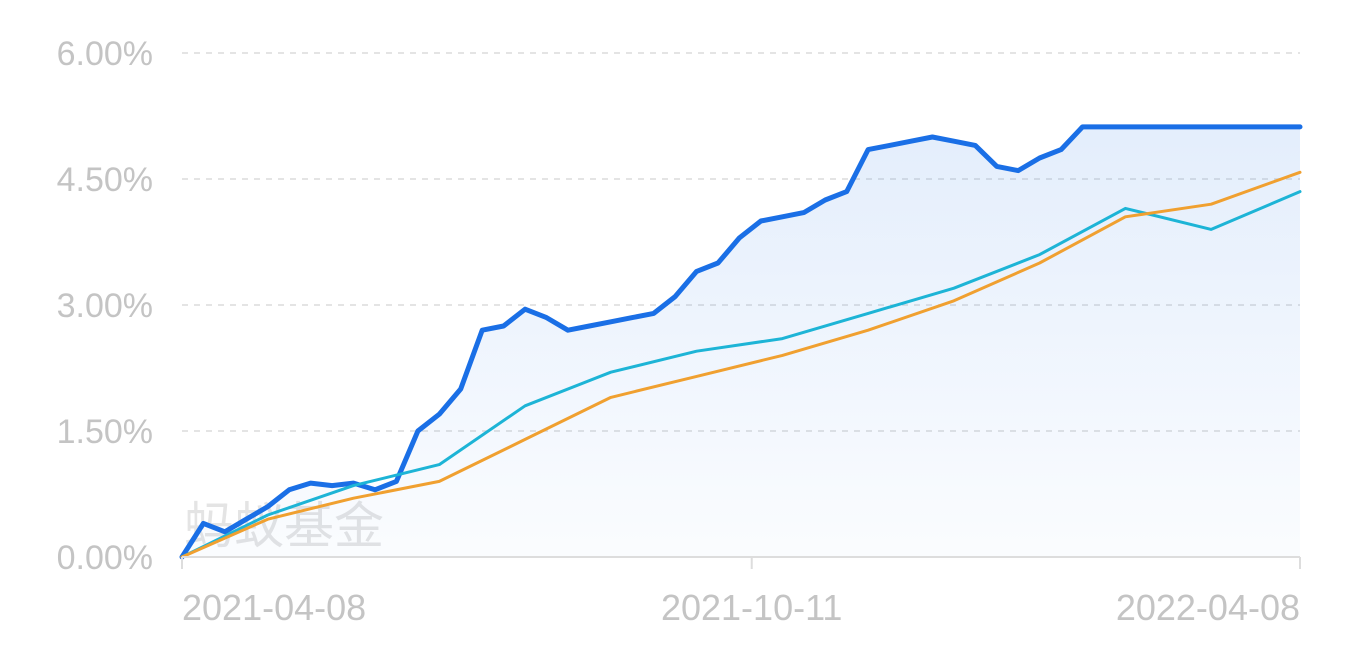  I want to click on y-tick-label: 6.00%, so click(105, 54).